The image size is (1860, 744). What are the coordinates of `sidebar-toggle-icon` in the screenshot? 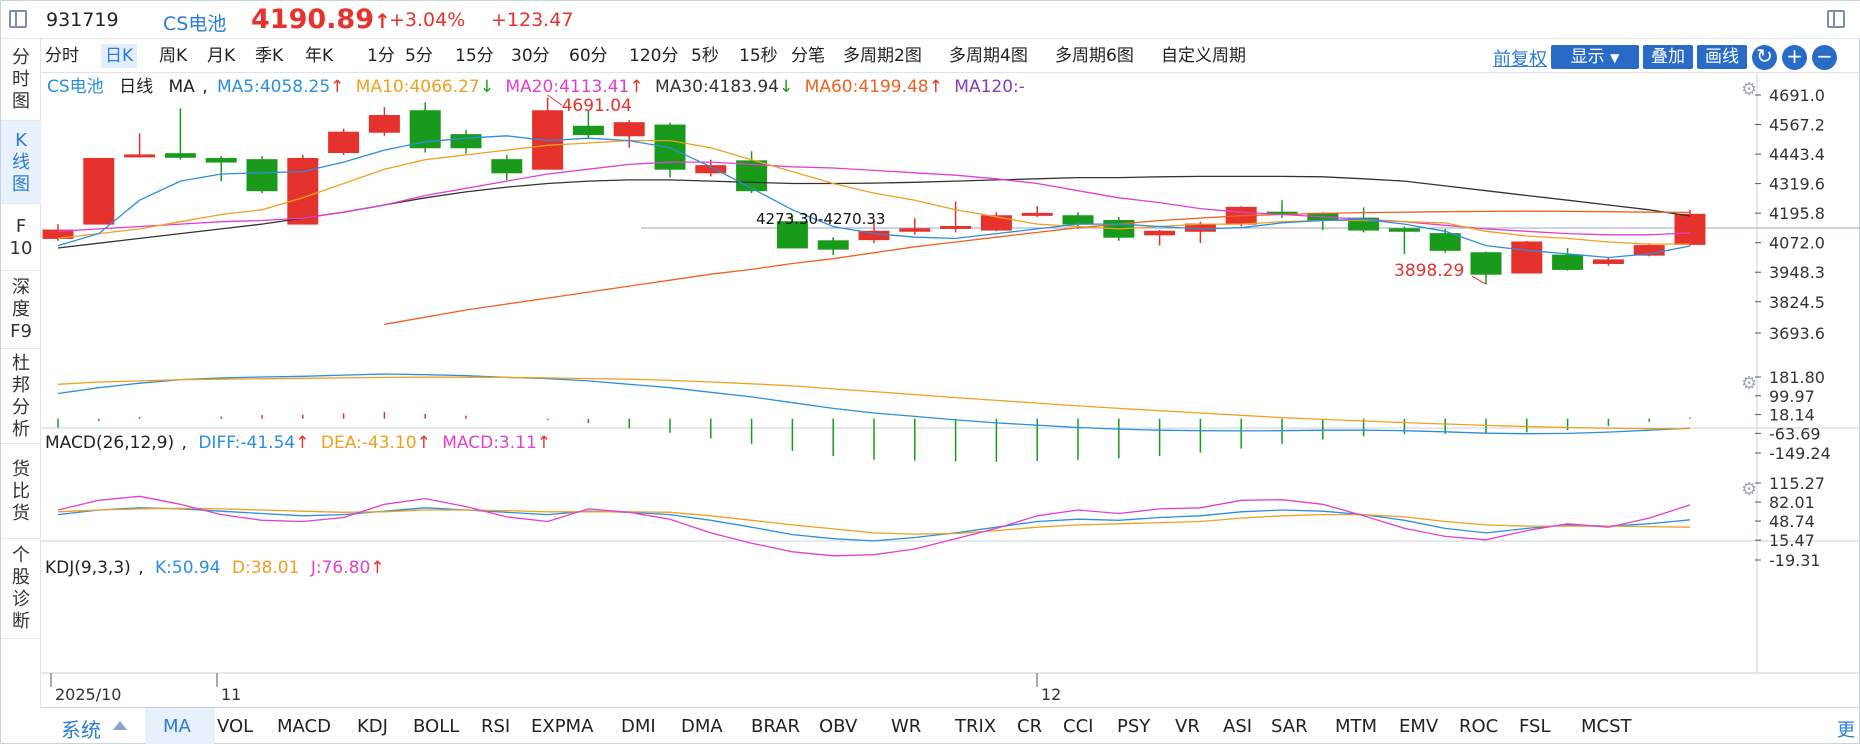 It's located at (18, 19).